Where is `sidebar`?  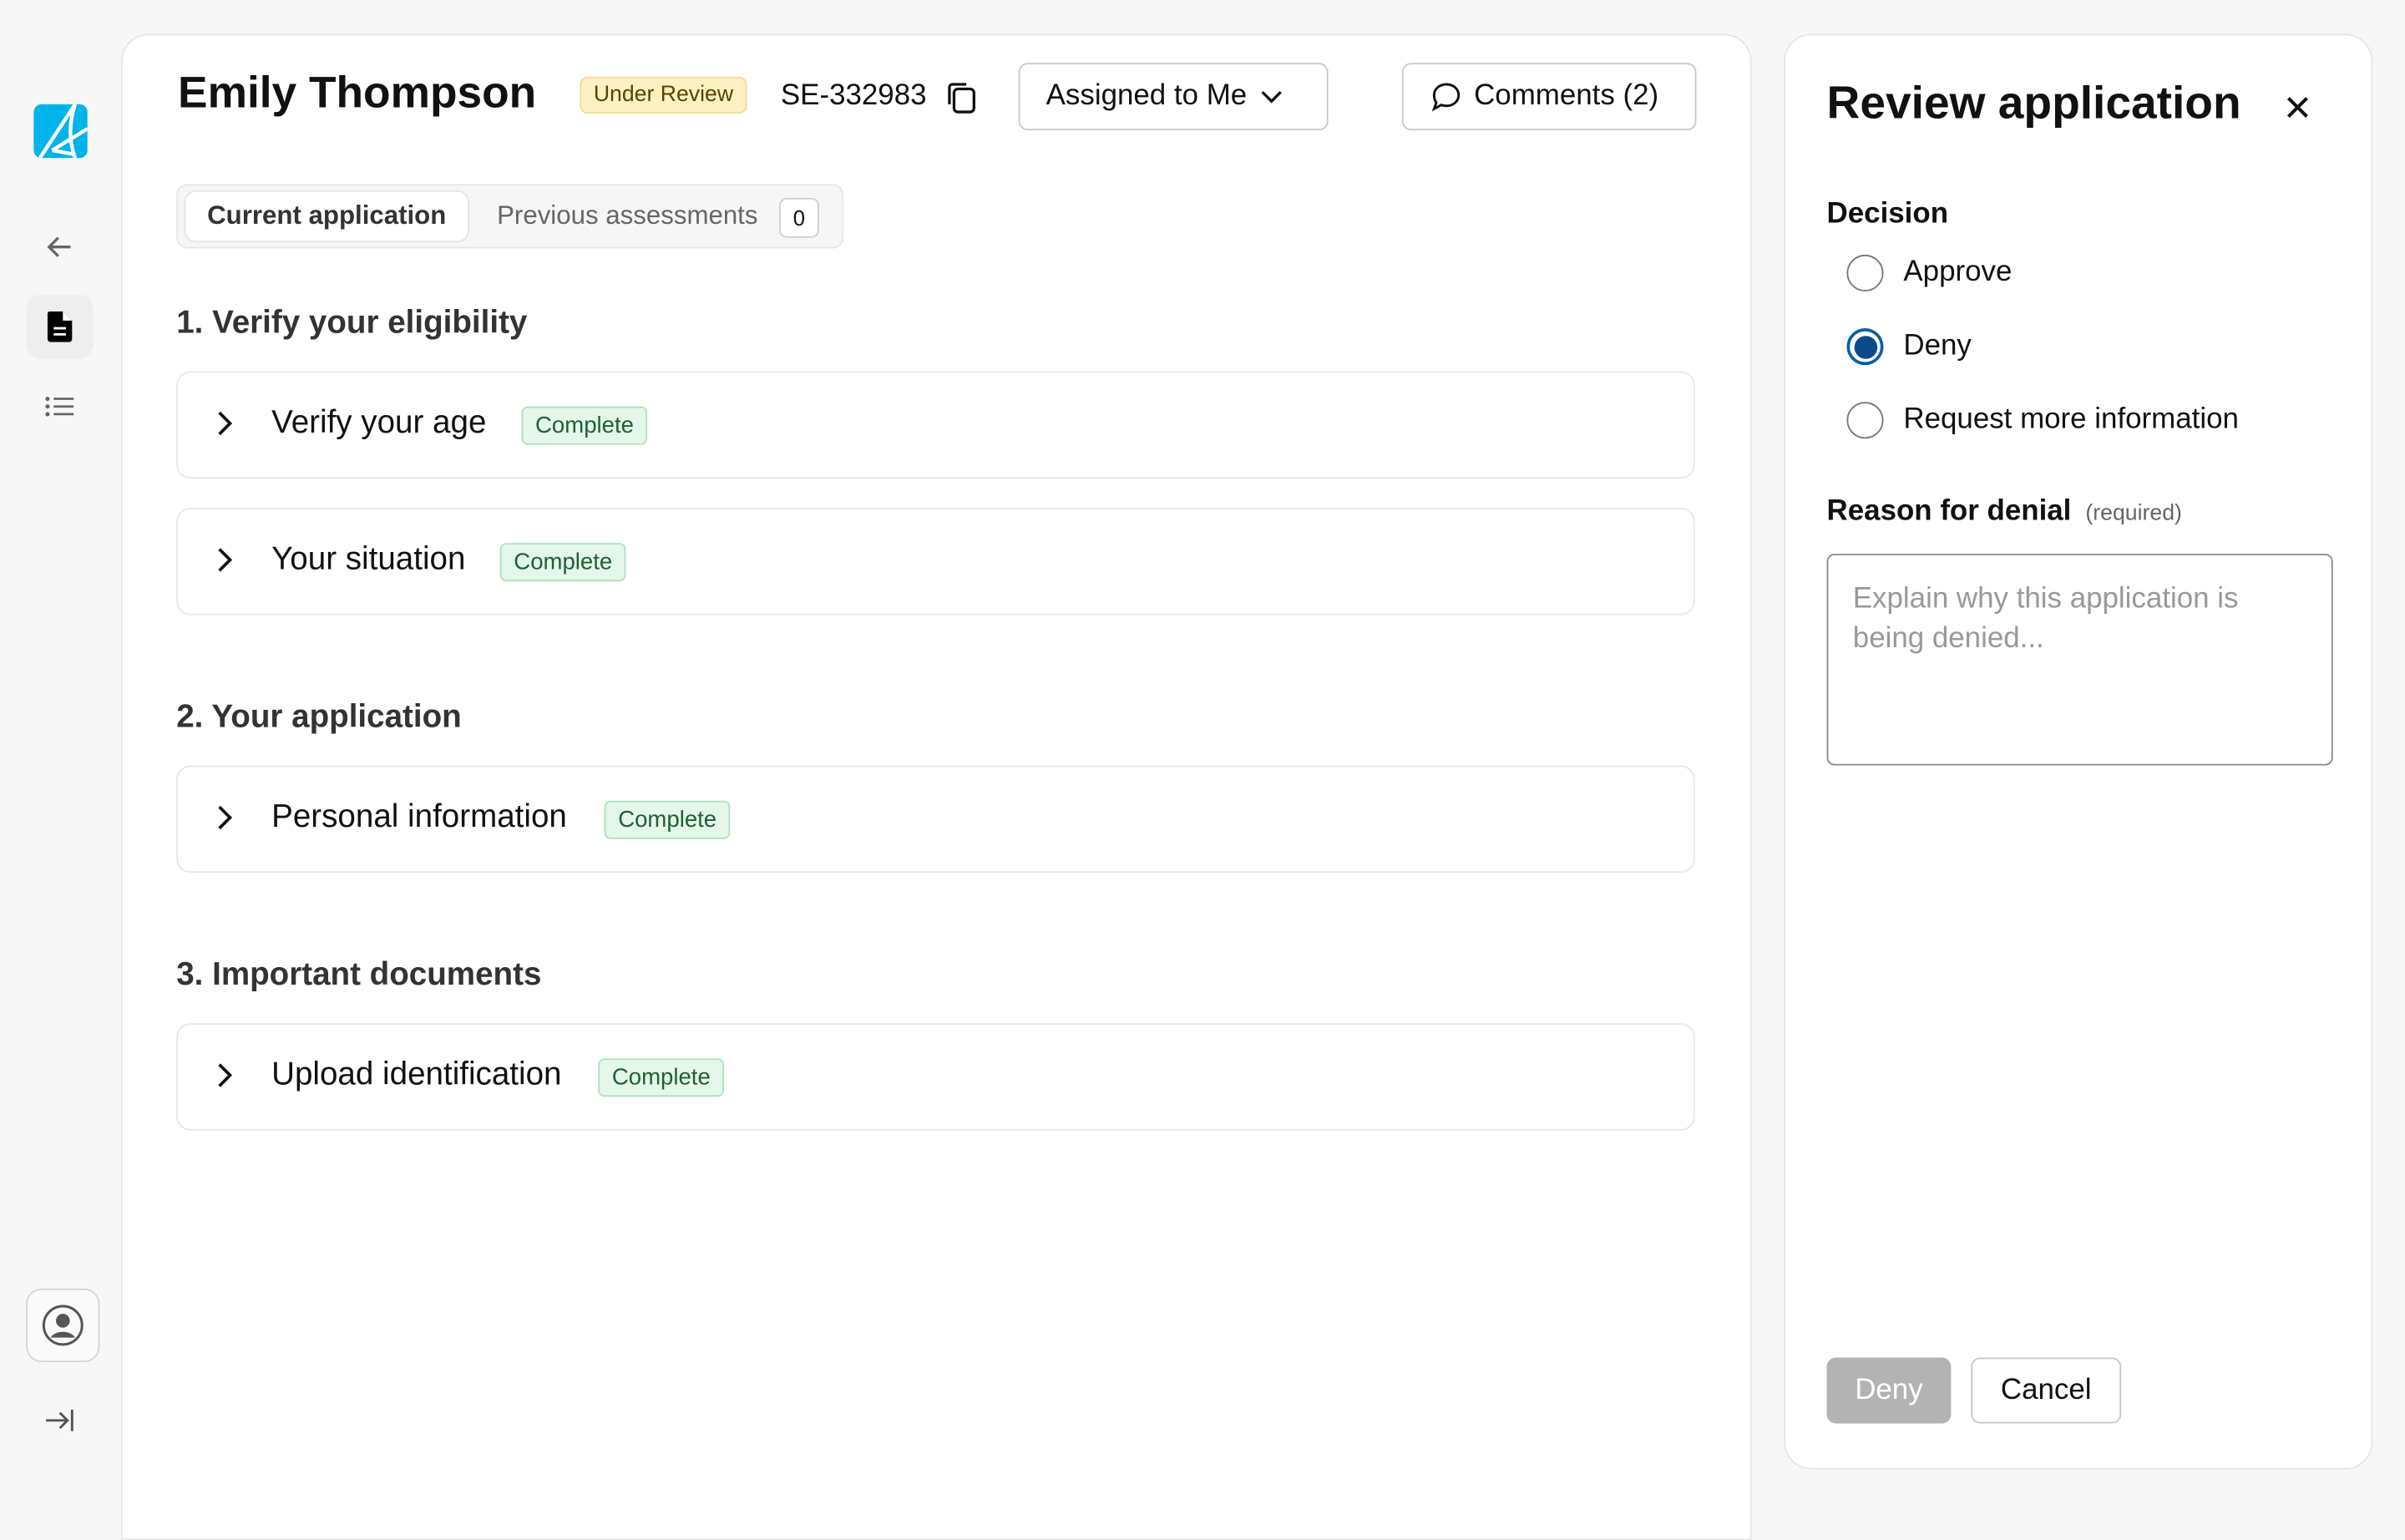 sidebar is located at coordinates (59, 752).